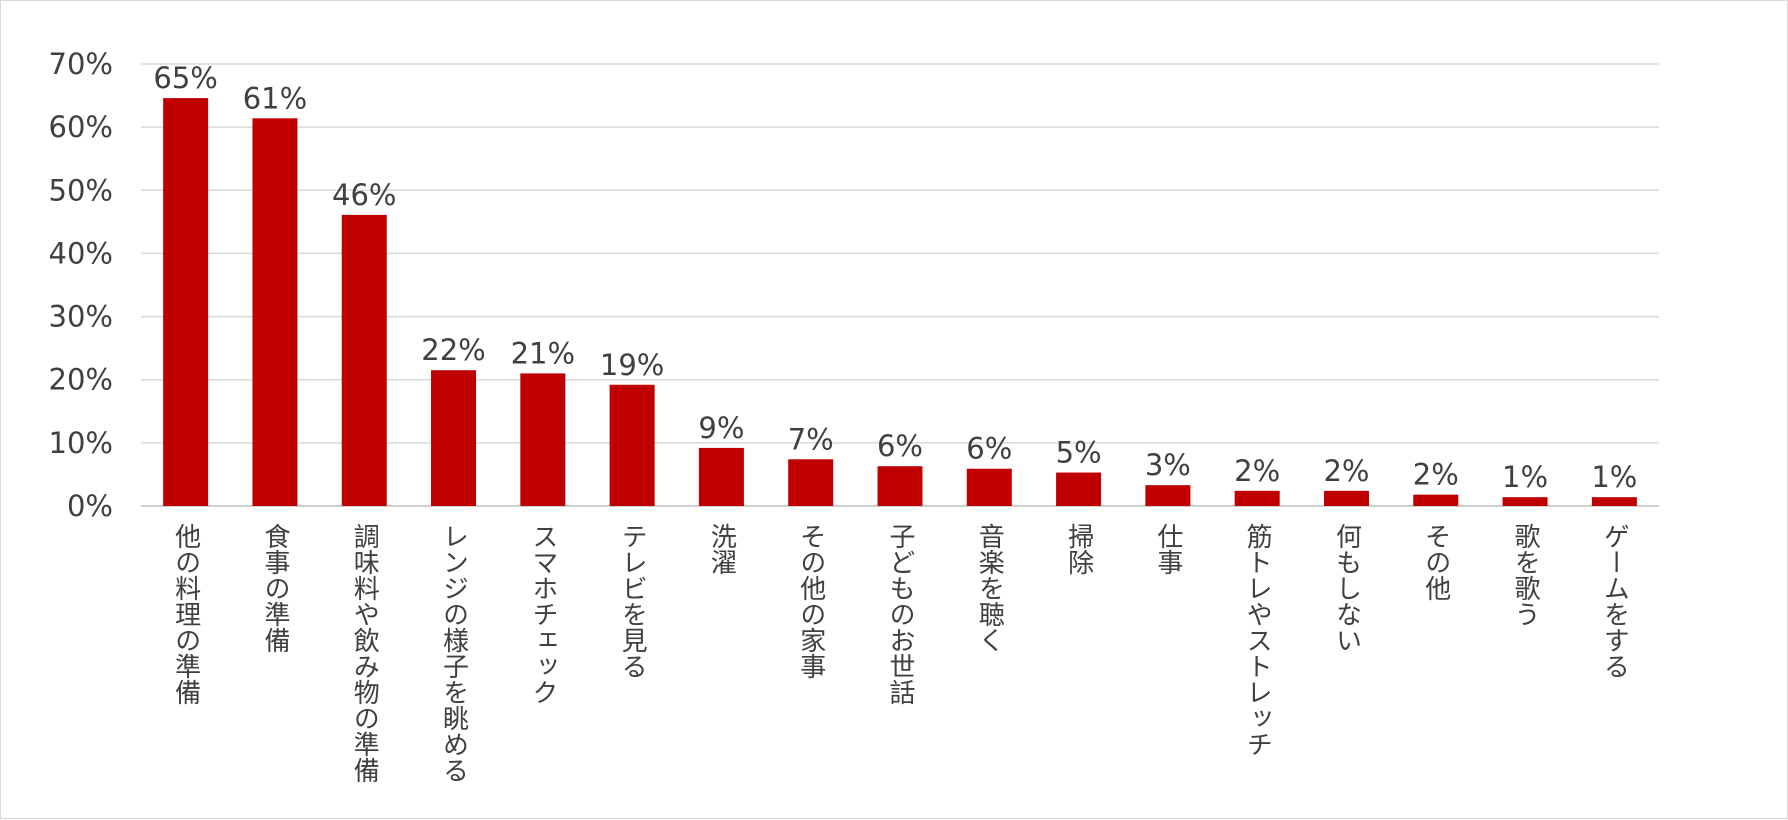  I want to click on data-label: 21%, so click(543, 353).